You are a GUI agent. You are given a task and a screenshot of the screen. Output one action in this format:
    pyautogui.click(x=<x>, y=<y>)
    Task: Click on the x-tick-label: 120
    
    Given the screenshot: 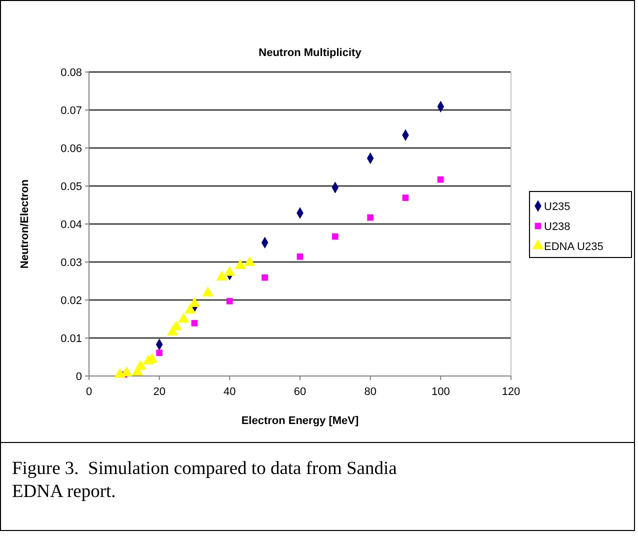 What is the action you would take?
    pyautogui.click(x=511, y=392)
    